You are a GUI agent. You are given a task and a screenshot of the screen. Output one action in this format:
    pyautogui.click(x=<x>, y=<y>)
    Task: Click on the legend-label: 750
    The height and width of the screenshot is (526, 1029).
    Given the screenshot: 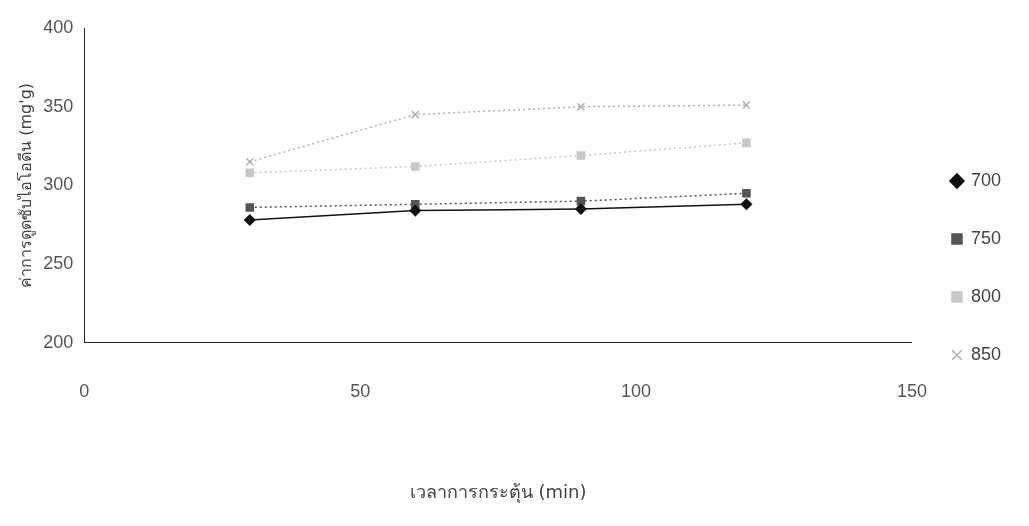 What is the action you would take?
    pyautogui.click(x=986, y=237)
    